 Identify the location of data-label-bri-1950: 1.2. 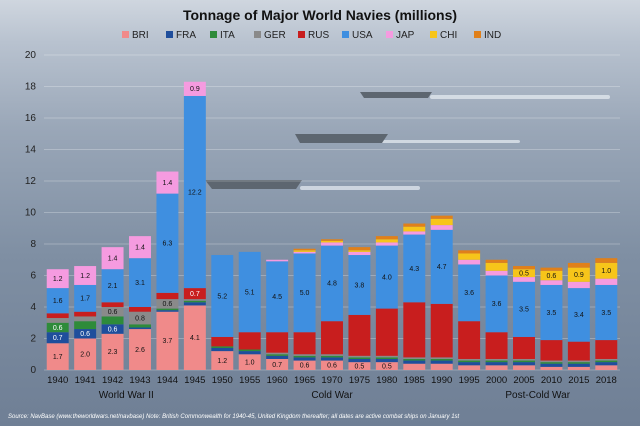
(222, 361).